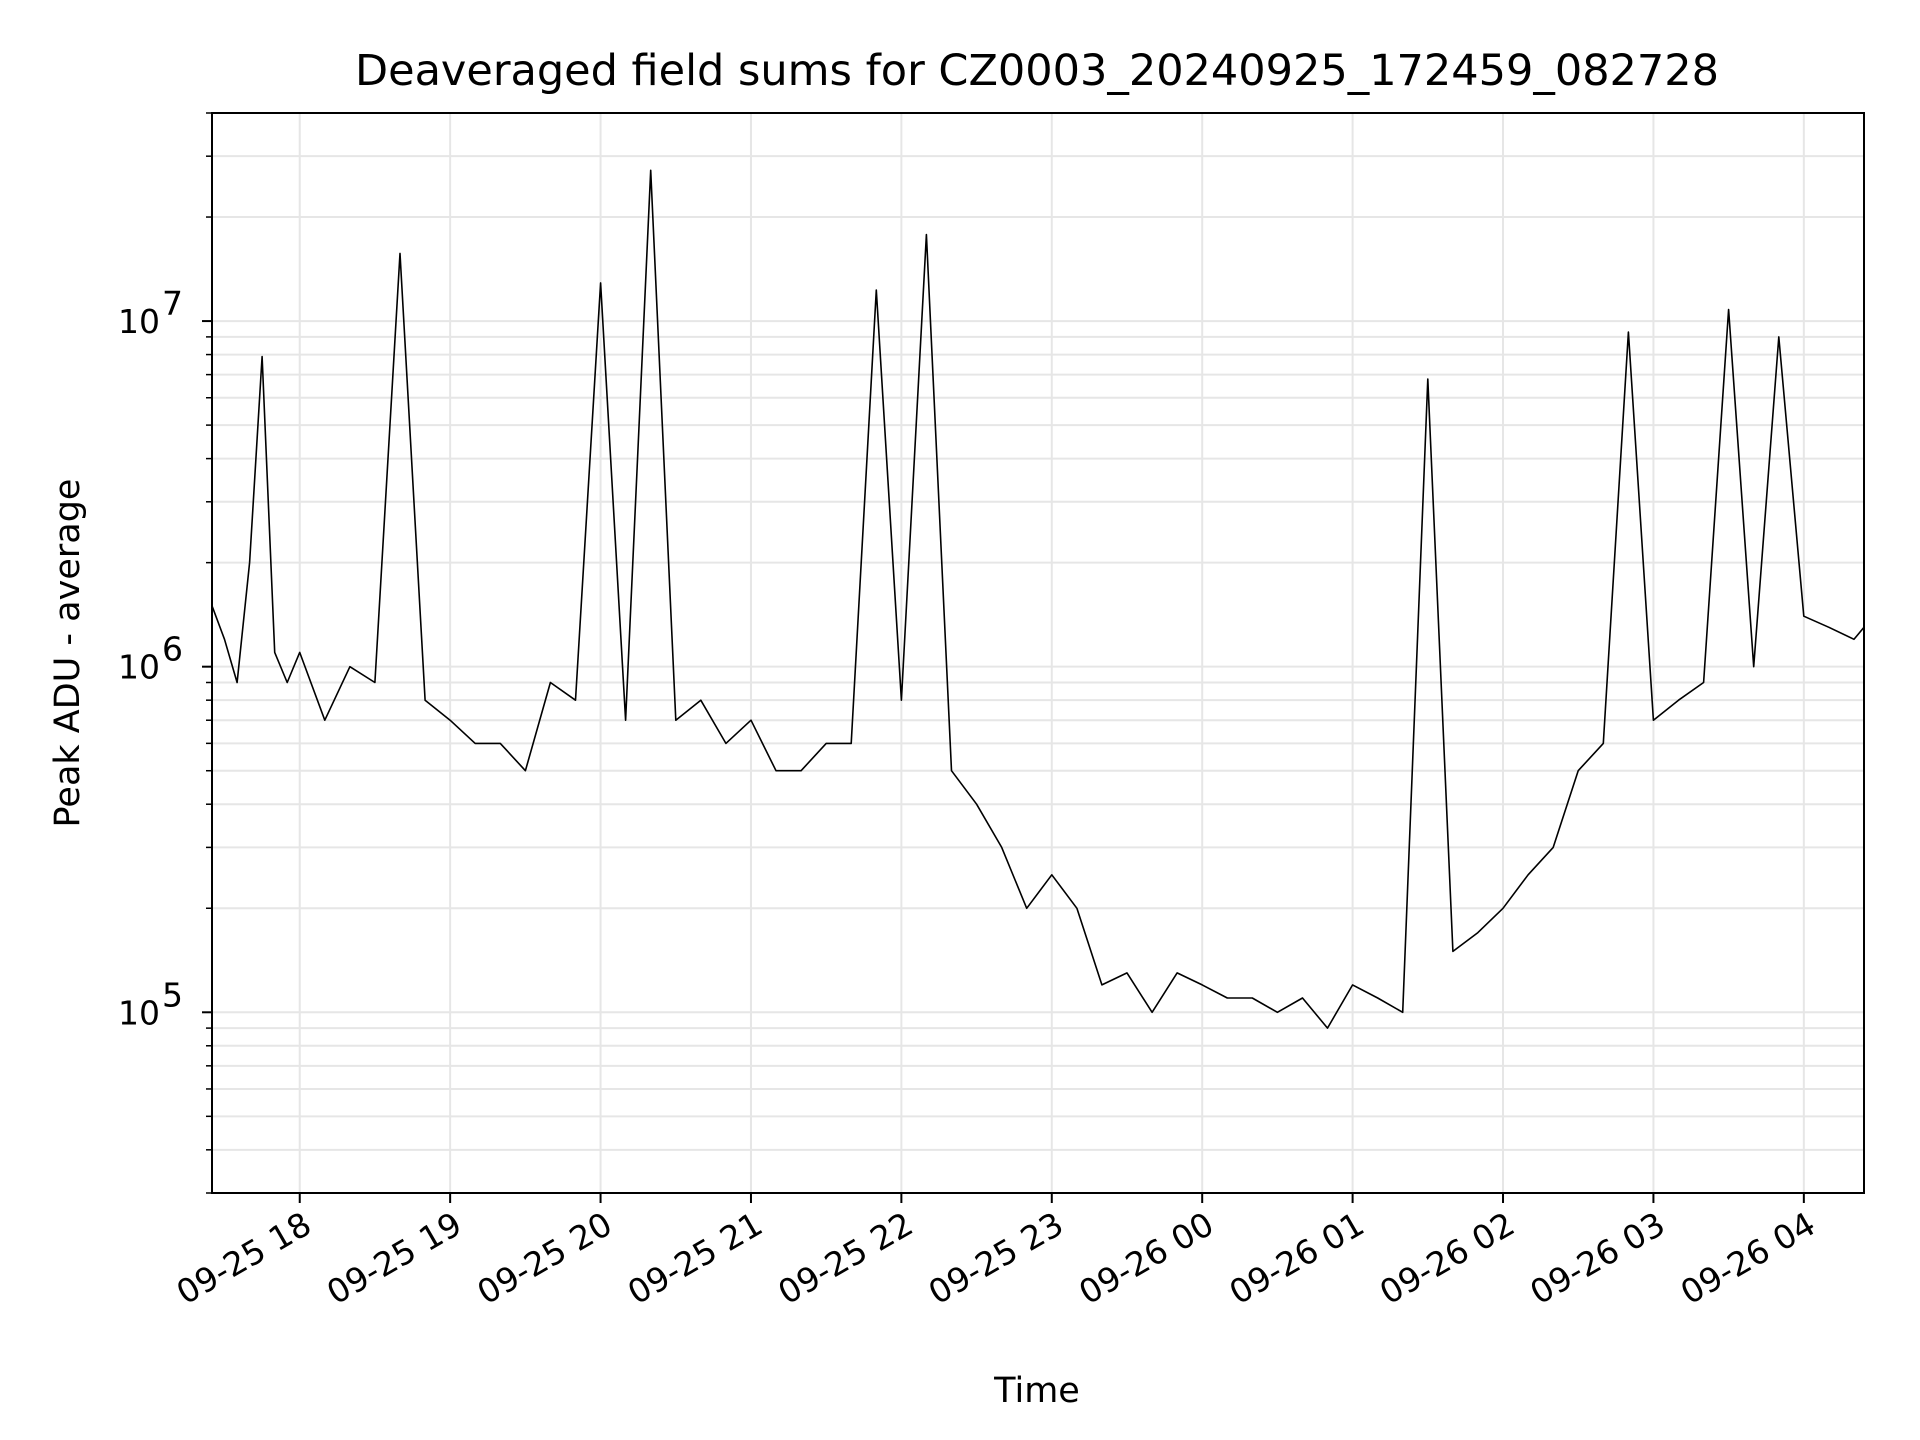  I want to click on y-tick-exponent: 7, so click(172, 303).